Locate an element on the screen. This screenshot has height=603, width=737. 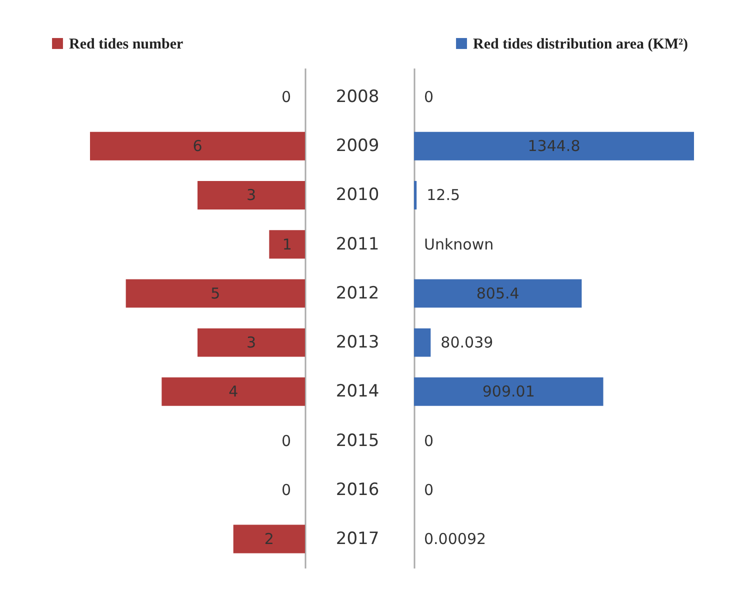
data-label: 805.4 is located at coordinates (498, 293).